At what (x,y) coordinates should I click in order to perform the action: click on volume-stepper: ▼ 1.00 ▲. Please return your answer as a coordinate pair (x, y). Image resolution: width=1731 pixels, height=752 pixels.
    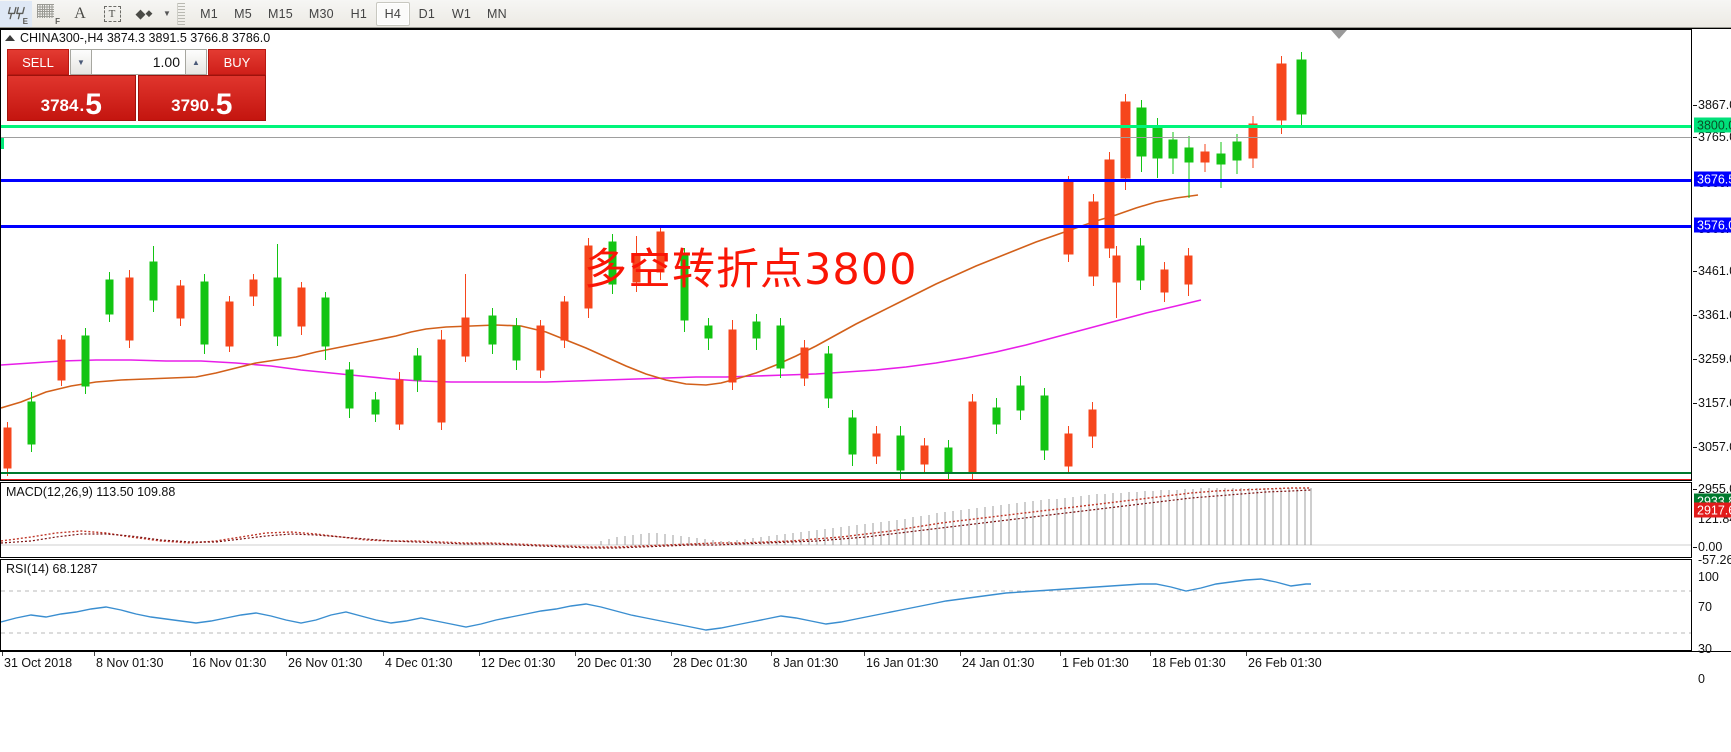
    Looking at the image, I should click on (138, 62).